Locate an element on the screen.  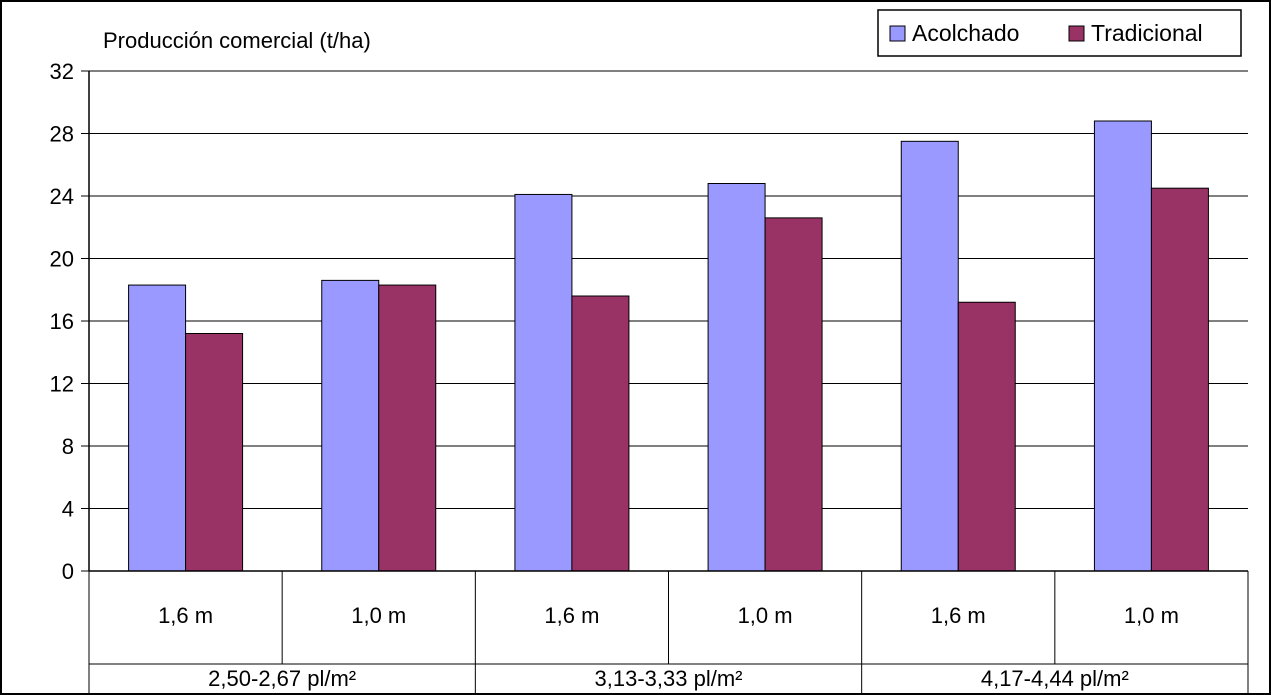
y-tick-label: 0 is located at coordinates (68, 571).